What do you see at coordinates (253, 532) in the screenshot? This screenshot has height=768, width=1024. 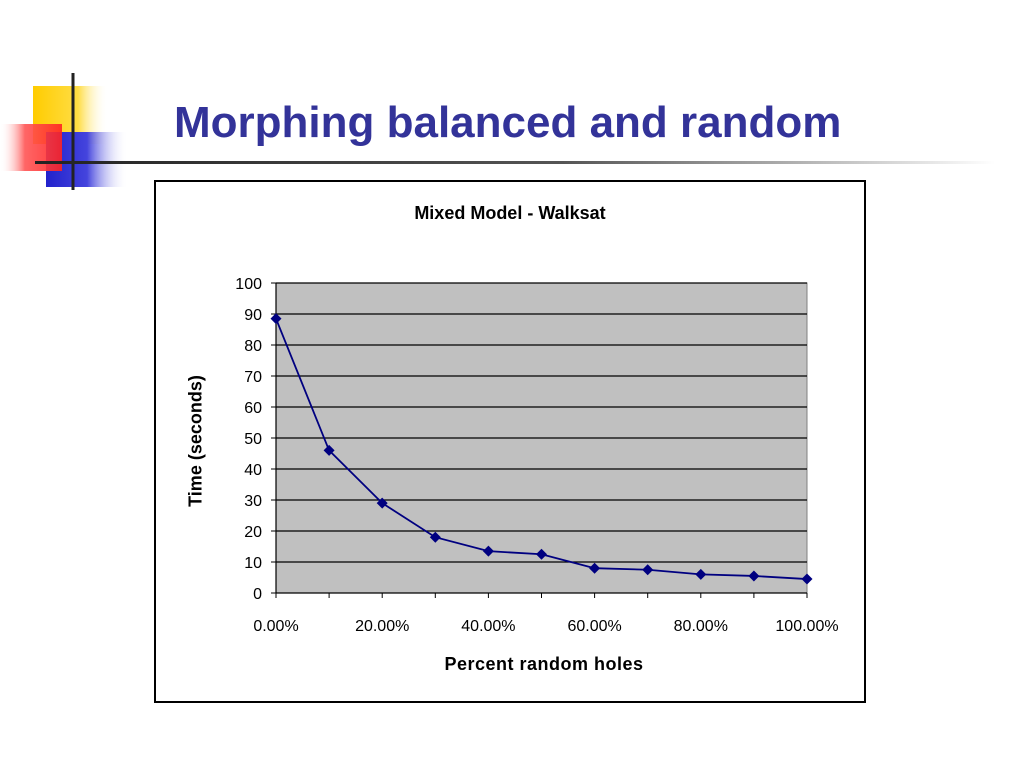 I see `y-tick-label: 20` at bounding box center [253, 532].